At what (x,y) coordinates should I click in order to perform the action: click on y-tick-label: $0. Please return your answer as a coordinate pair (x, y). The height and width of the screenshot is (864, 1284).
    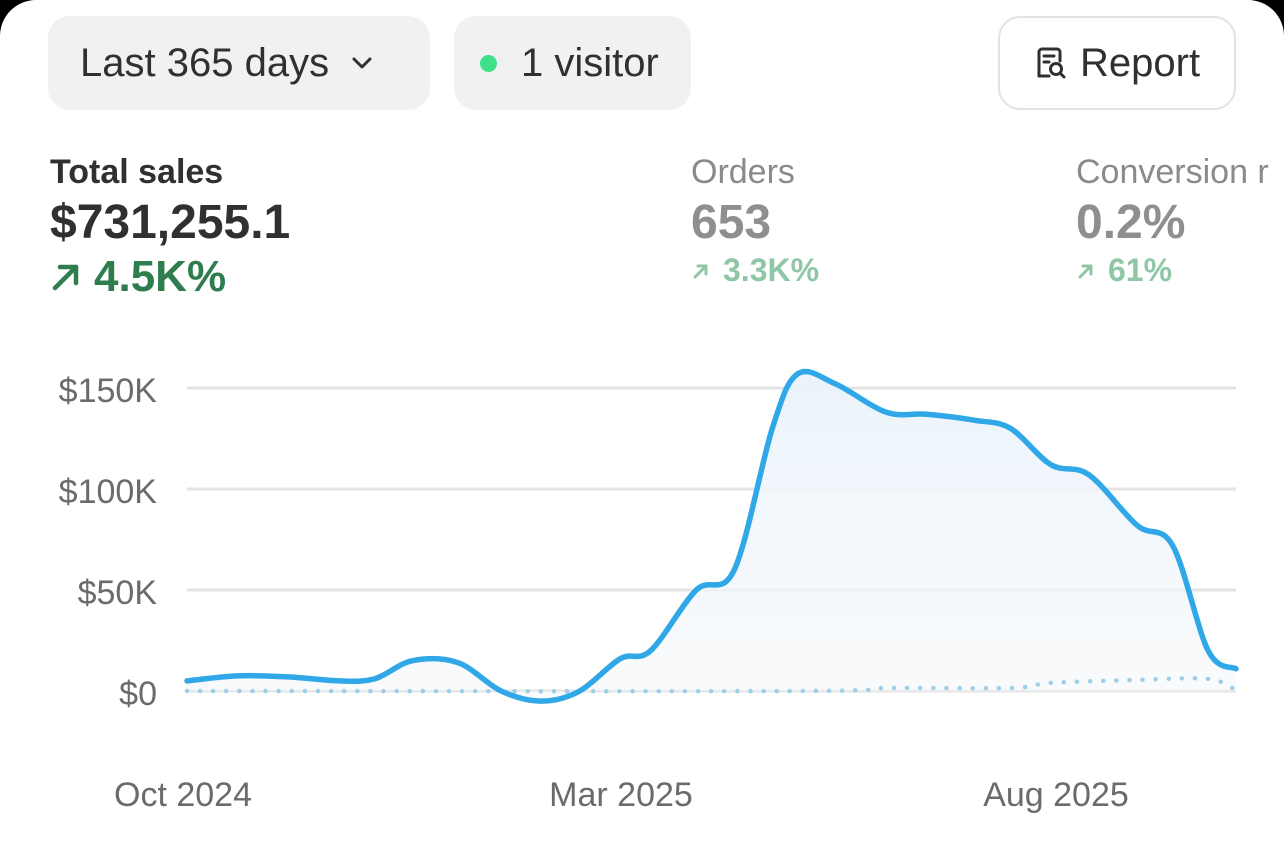
    Looking at the image, I should click on (138, 694).